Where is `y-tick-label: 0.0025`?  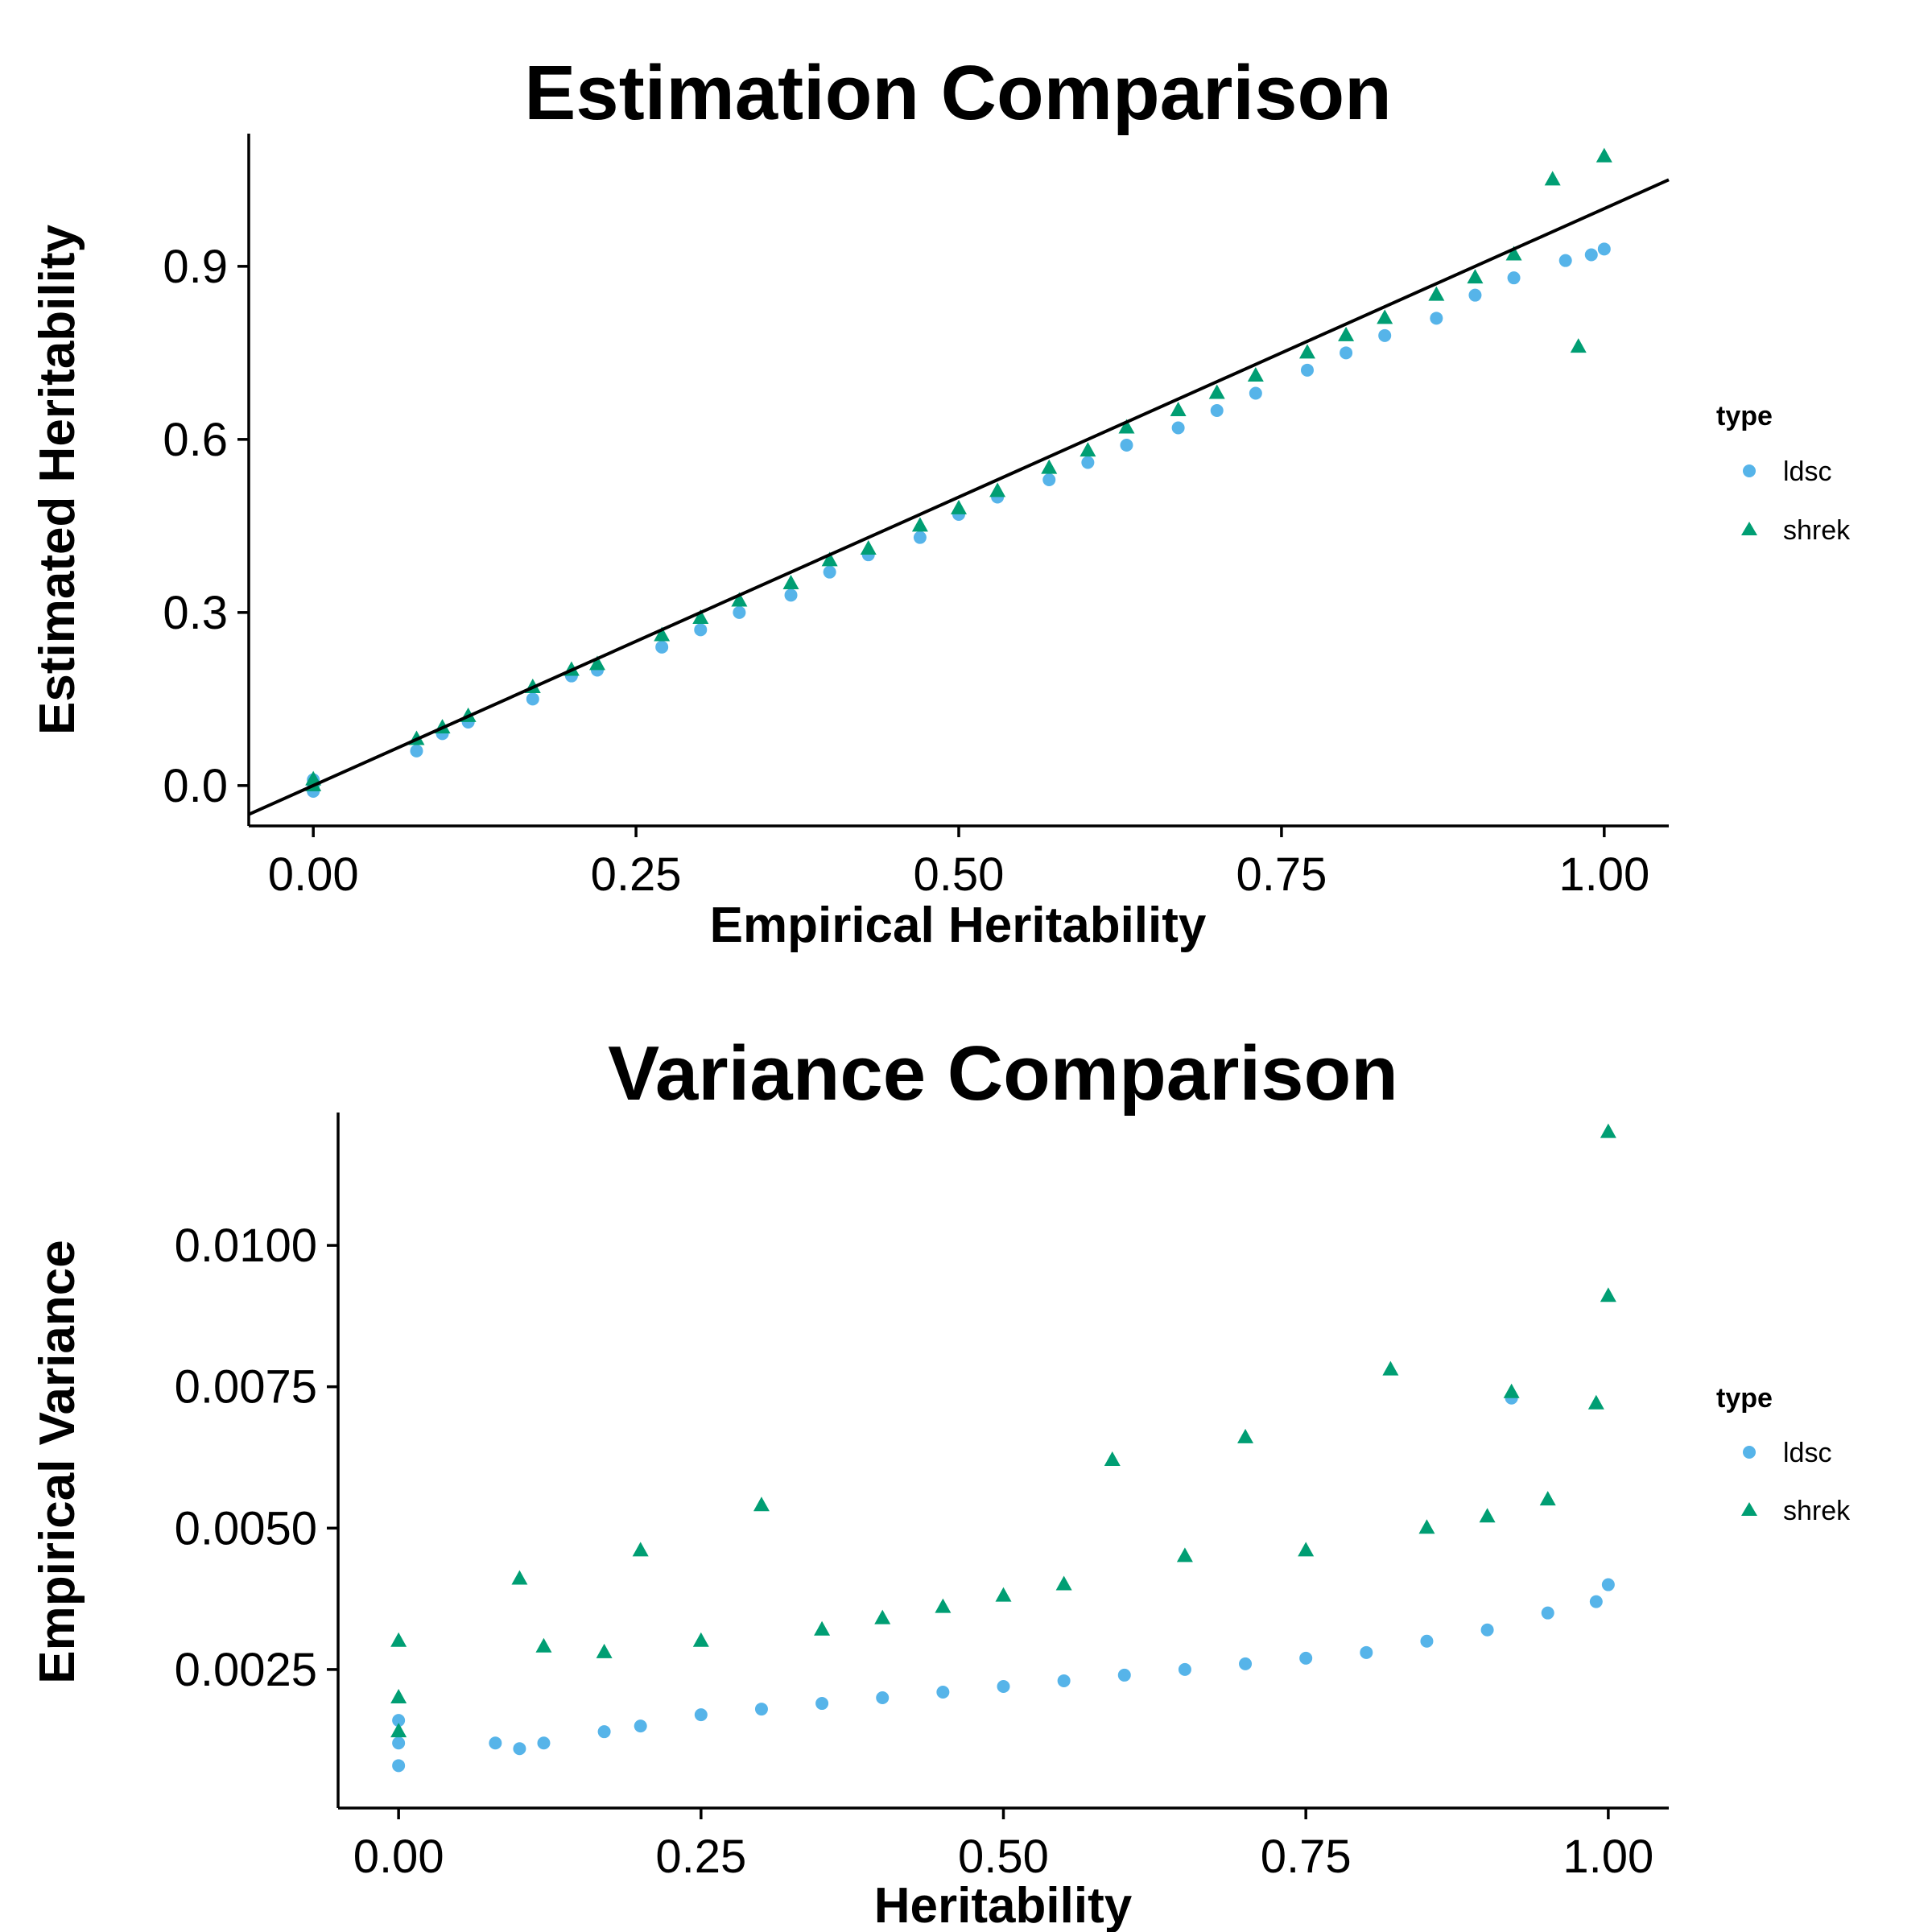 y-tick-label: 0.0025 is located at coordinates (246, 1670).